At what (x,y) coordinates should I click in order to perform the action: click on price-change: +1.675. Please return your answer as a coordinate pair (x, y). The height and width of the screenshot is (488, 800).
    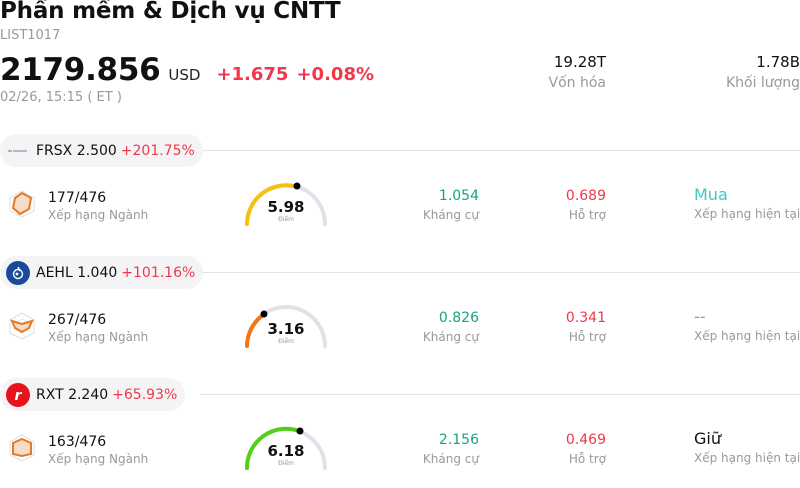
    Looking at the image, I should click on (252, 74).